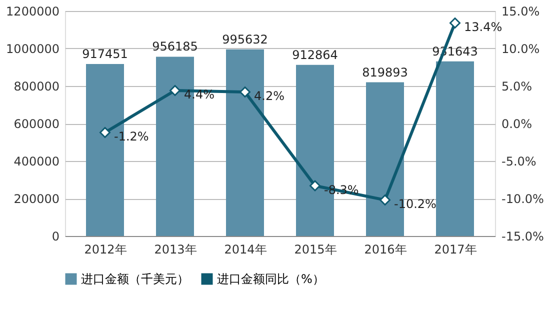  Describe the element at coordinates (105, 53) in the screenshot. I see `data-label: 917451` at that location.